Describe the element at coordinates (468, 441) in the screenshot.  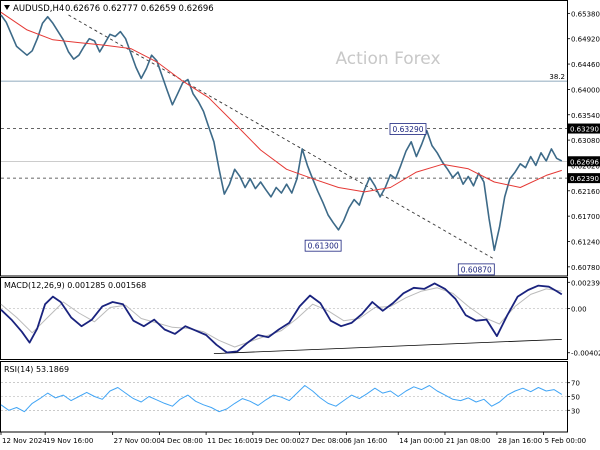
I see `x-tick-label: 21 Jan 08:00` at that location.